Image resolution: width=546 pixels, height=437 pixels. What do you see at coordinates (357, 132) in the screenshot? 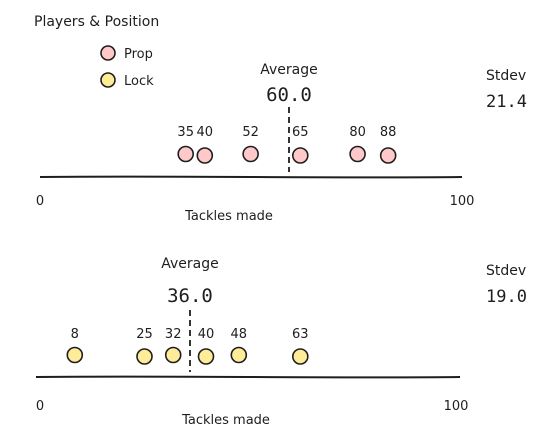
I see `data-label: 80` at bounding box center [357, 132].